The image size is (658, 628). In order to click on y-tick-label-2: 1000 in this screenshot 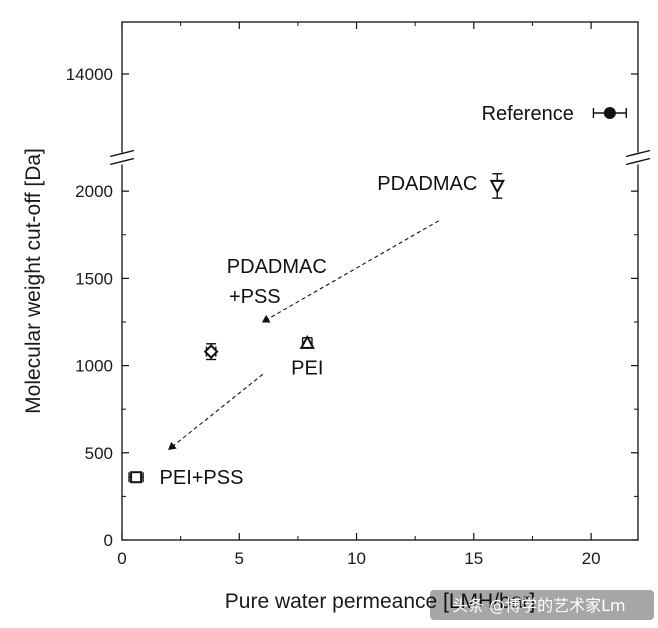, I will do `click(94, 366)`.